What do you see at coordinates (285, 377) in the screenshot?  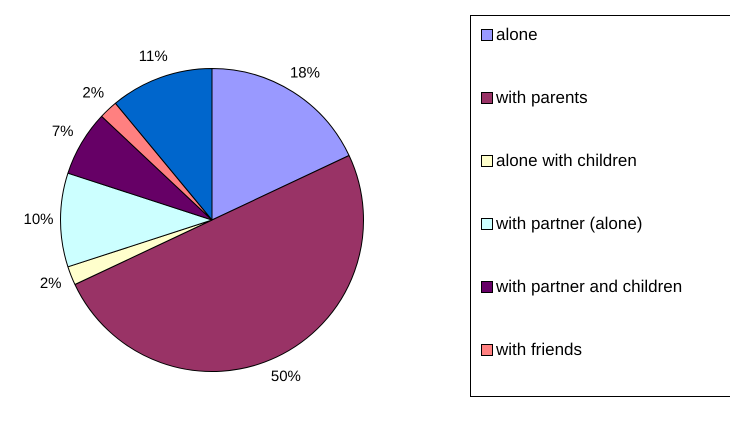 I see `data-label: 50%` at bounding box center [285, 377].